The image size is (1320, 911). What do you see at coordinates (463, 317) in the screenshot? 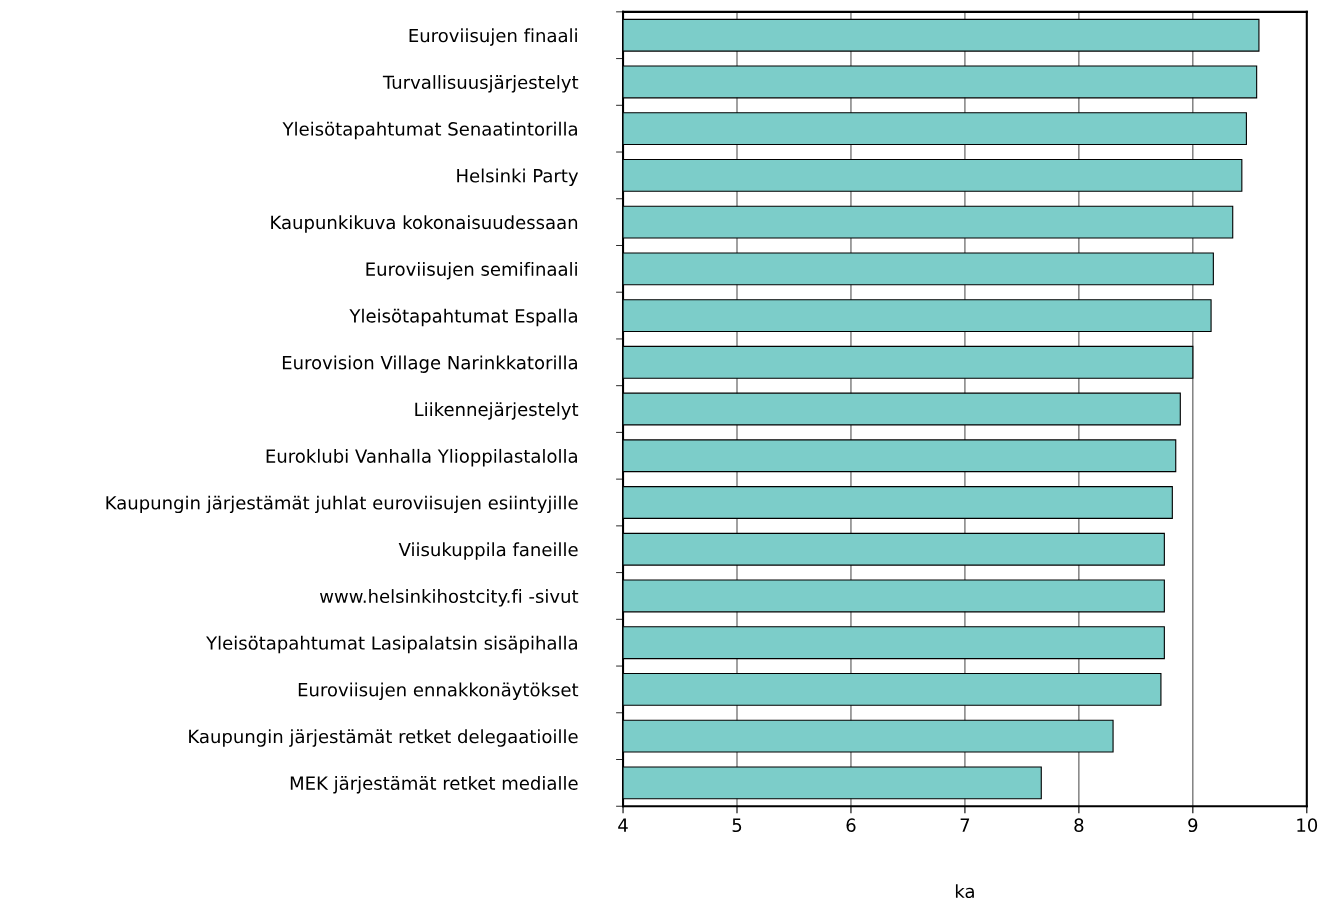
I see `y-tick-label: Yleisötapahtumat Espalla` at bounding box center [463, 317].